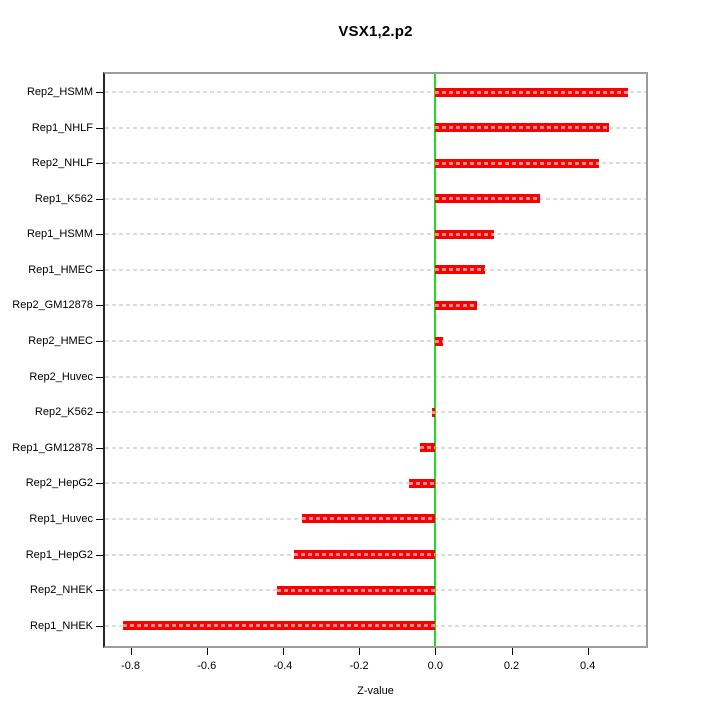  What do you see at coordinates (52, 305) in the screenshot?
I see `y-axis-label: Rep2_GM12878` at bounding box center [52, 305].